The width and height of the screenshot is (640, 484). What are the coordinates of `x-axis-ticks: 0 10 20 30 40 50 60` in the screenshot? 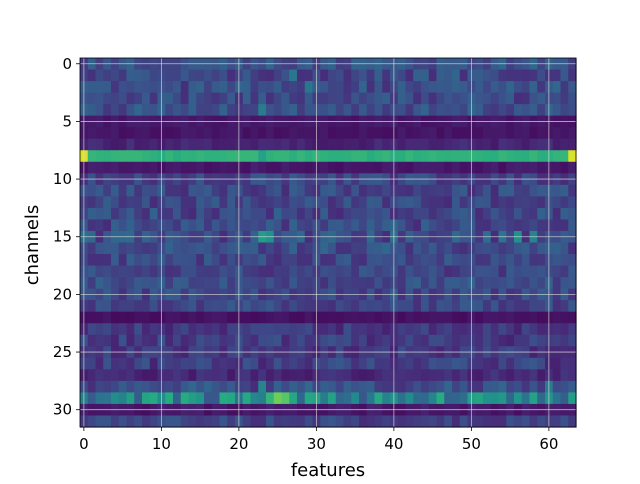 It's located at (318, 440).